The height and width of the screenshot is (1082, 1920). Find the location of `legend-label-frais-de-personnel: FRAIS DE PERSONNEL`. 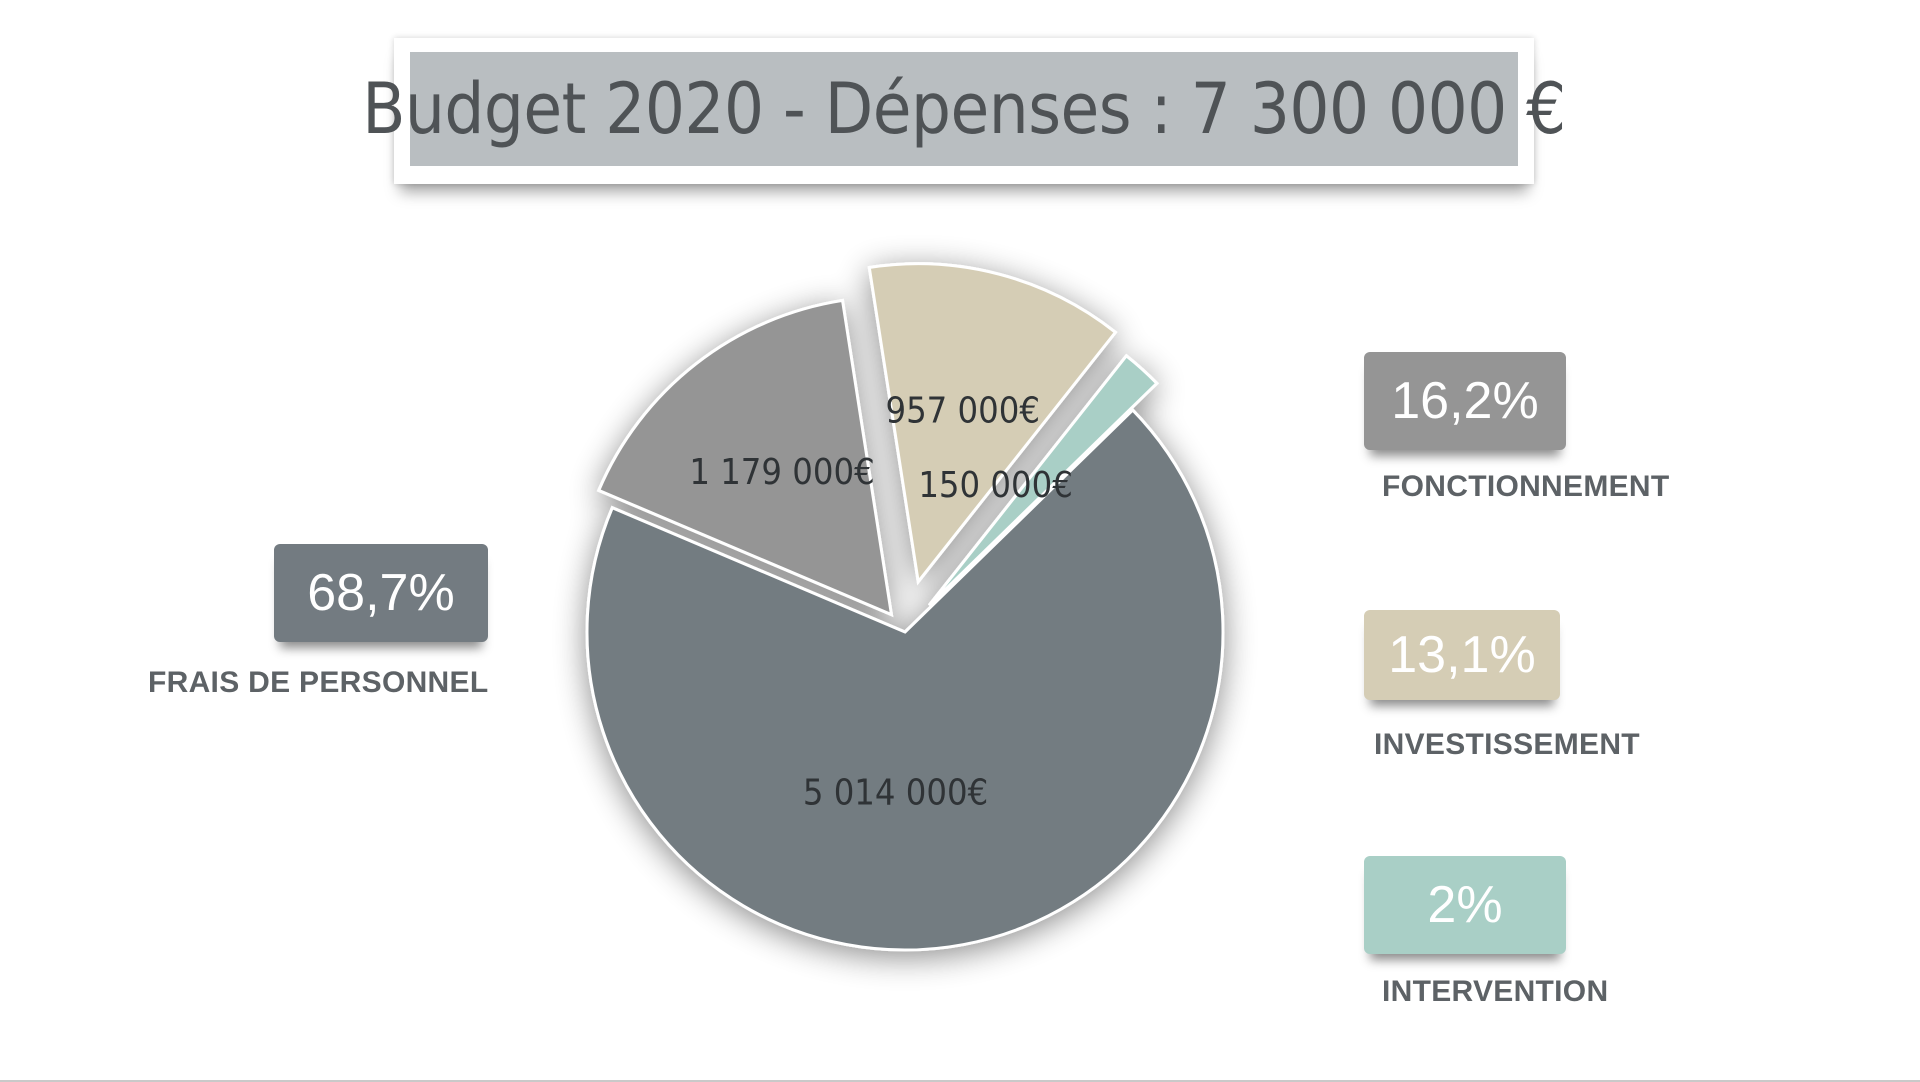

legend-label-frais-de-personnel: FRAIS DE PERSONNEL is located at coordinates (318, 682).